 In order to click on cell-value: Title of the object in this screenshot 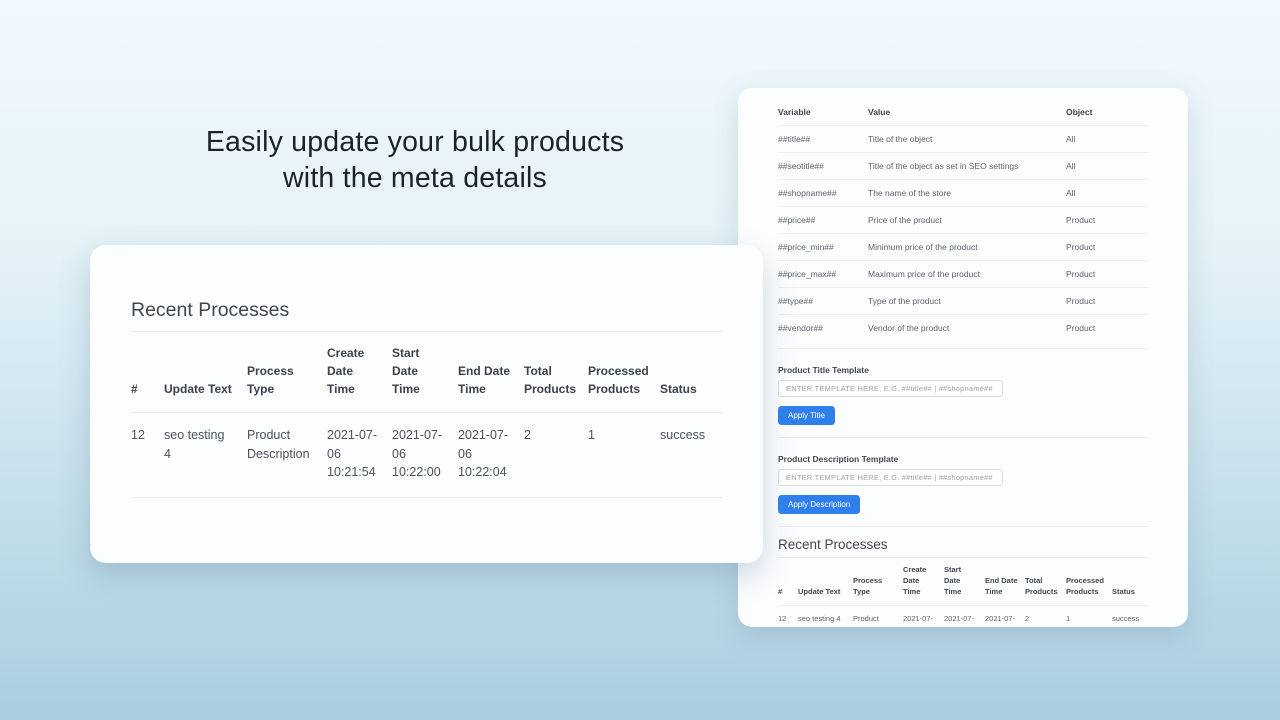, I will do `click(967, 139)`.